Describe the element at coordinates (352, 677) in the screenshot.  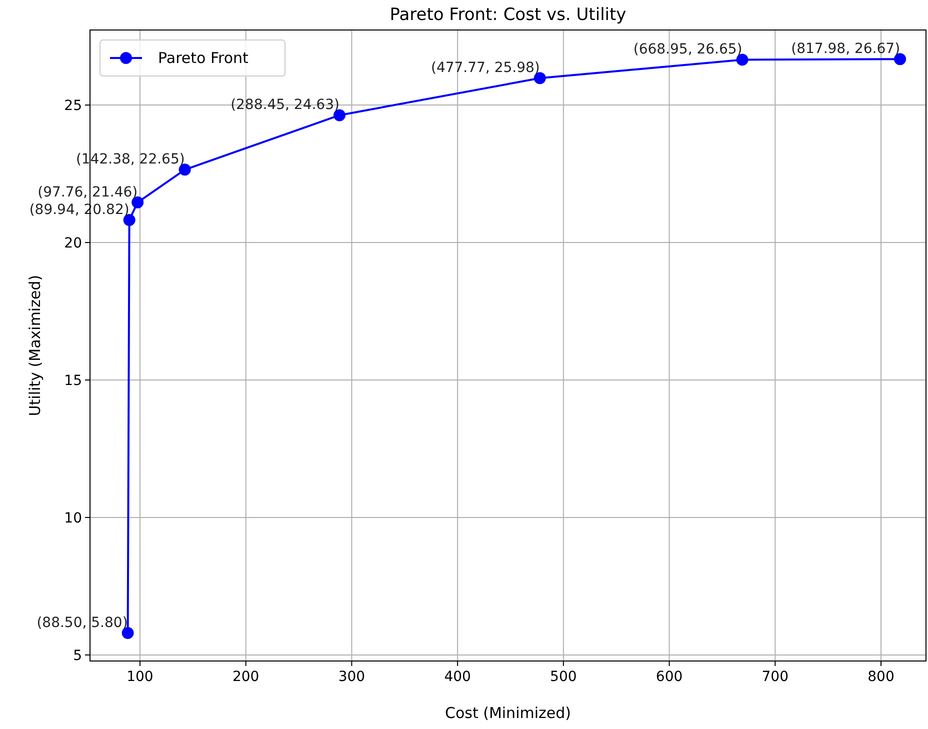
I see `x-tick-label: 300` at that location.